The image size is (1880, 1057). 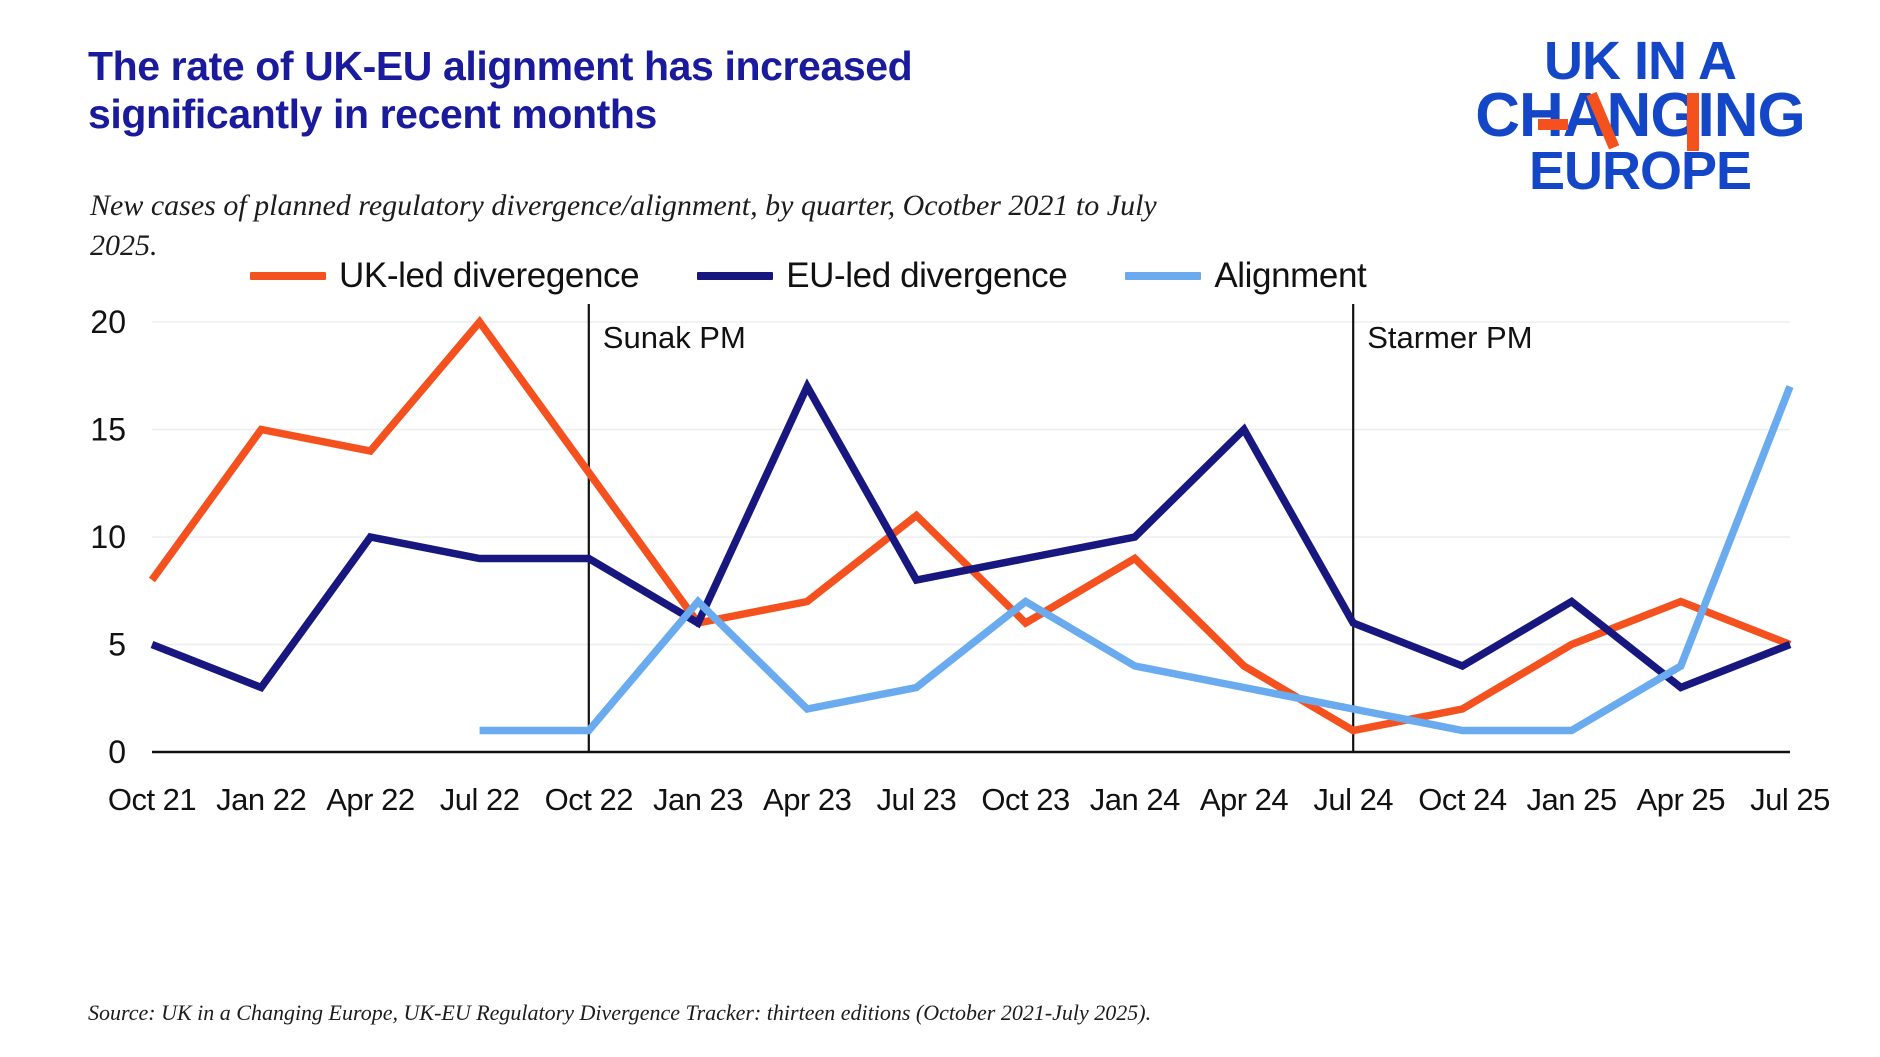 What do you see at coordinates (261, 799) in the screenshot?
I see `x-axis-tick-label: Jan 22` at bounding box center [261, 799].